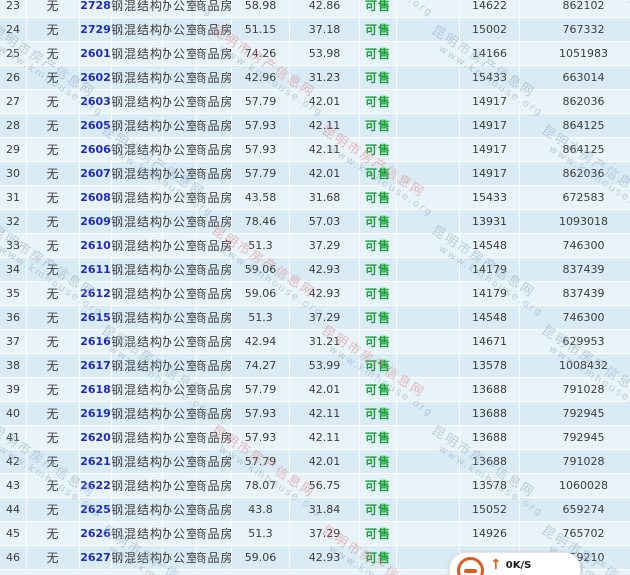  What do you see at coordinates (96, 437) in the screenshot?
I see `cell-unit: 2620` at bounding box center [96, 437].